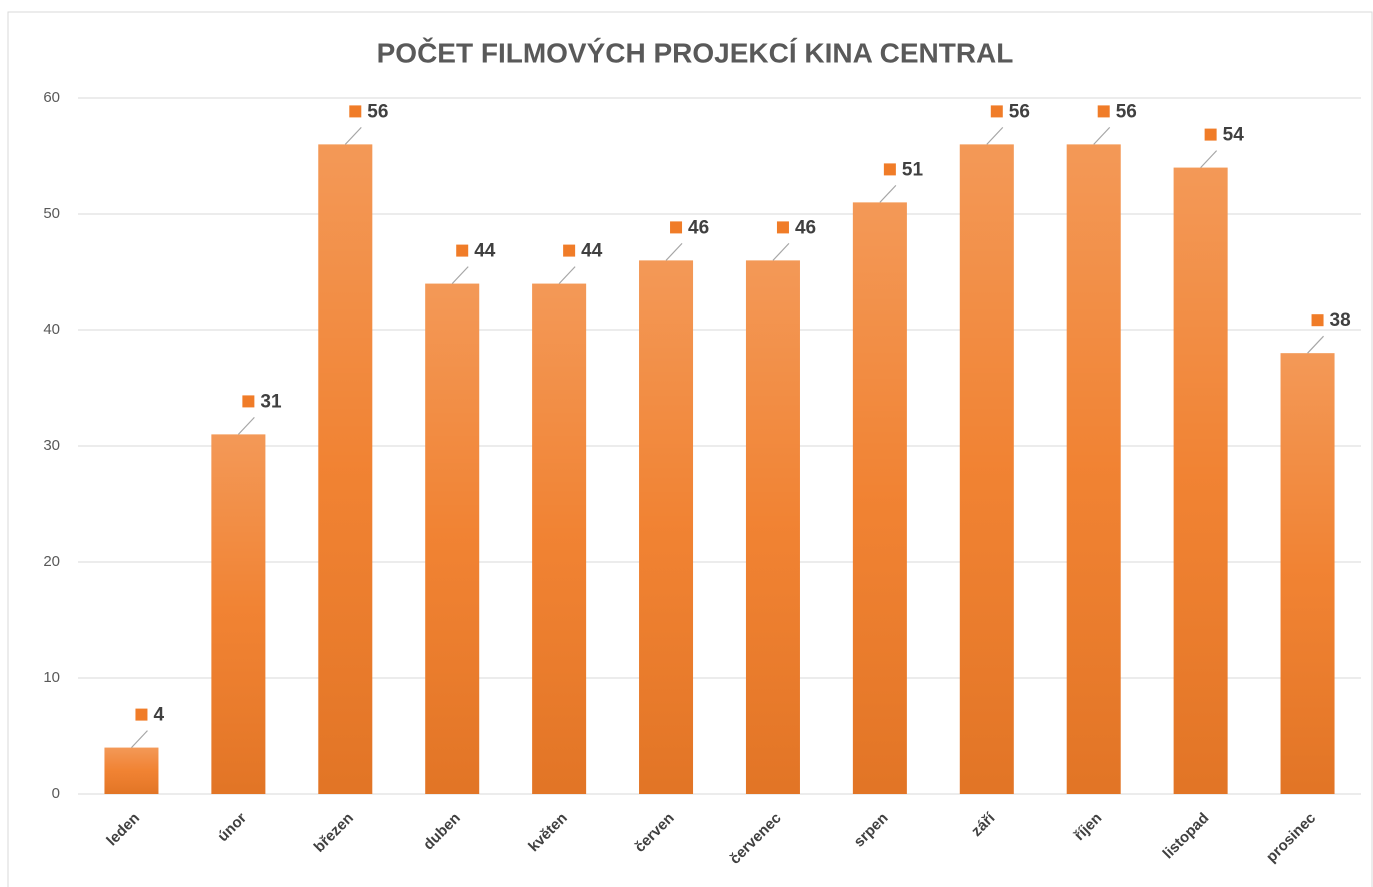 This screenshot has width=1373, height=887. Describe the element at coordinates (1186, 836) in the screenshot. I see `x-tick-label: listopad` at that location.